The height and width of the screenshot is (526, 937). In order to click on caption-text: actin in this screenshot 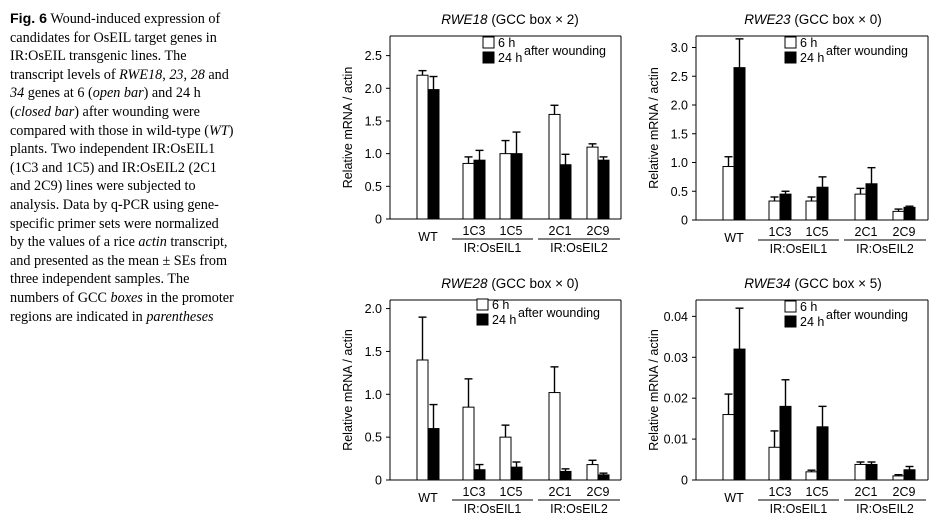, I will do `click(152, 242)`.